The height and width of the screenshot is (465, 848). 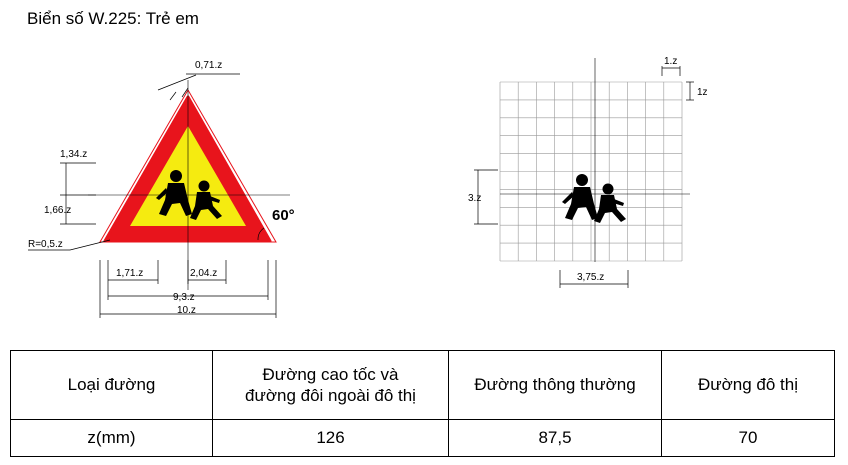 I want to click on table-row: z(mm) 126 87,5 70, so click(x=422, y=438).